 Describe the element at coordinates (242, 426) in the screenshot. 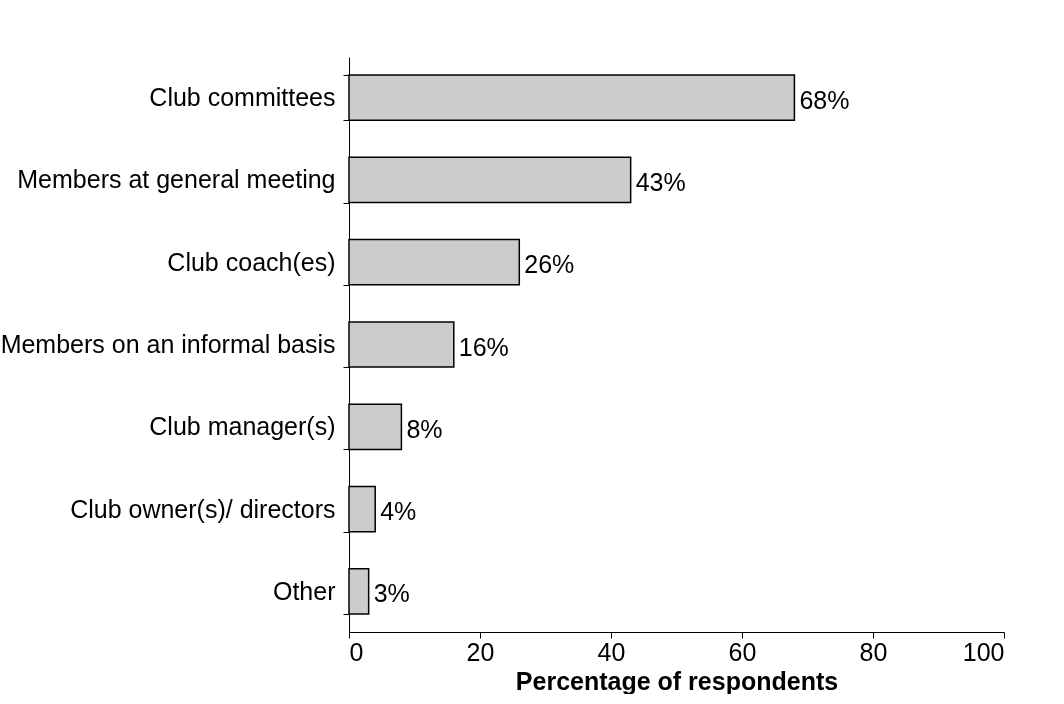

I see `y-tick-label: Club manager(s)` at that location.